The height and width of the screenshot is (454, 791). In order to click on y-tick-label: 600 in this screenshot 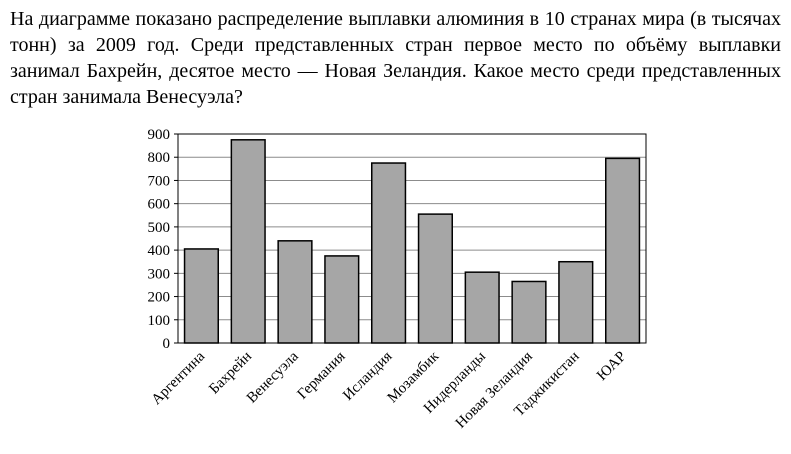, I will do `click(159, 205)`.